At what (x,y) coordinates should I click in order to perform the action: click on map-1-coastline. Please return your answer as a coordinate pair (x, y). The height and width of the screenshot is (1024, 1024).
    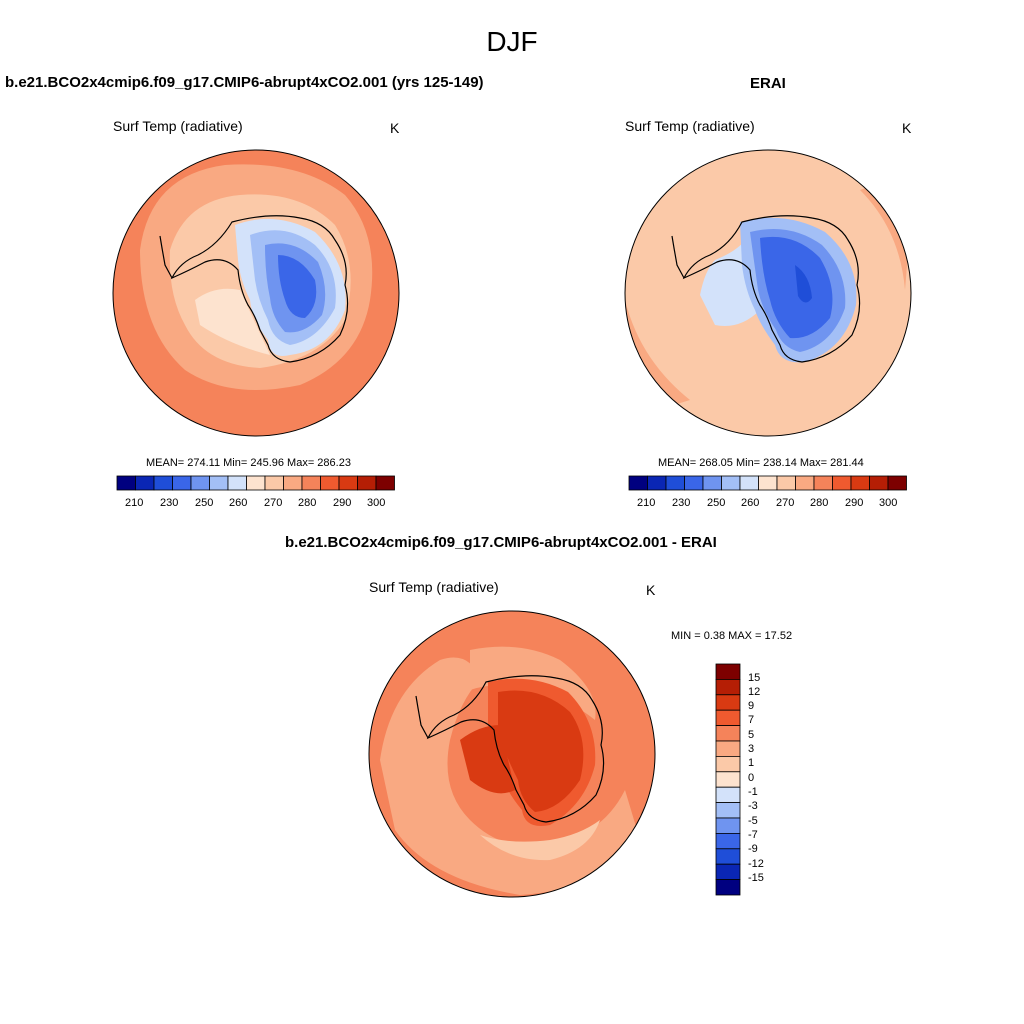
    Looking at the image, I should click on (259, 289).